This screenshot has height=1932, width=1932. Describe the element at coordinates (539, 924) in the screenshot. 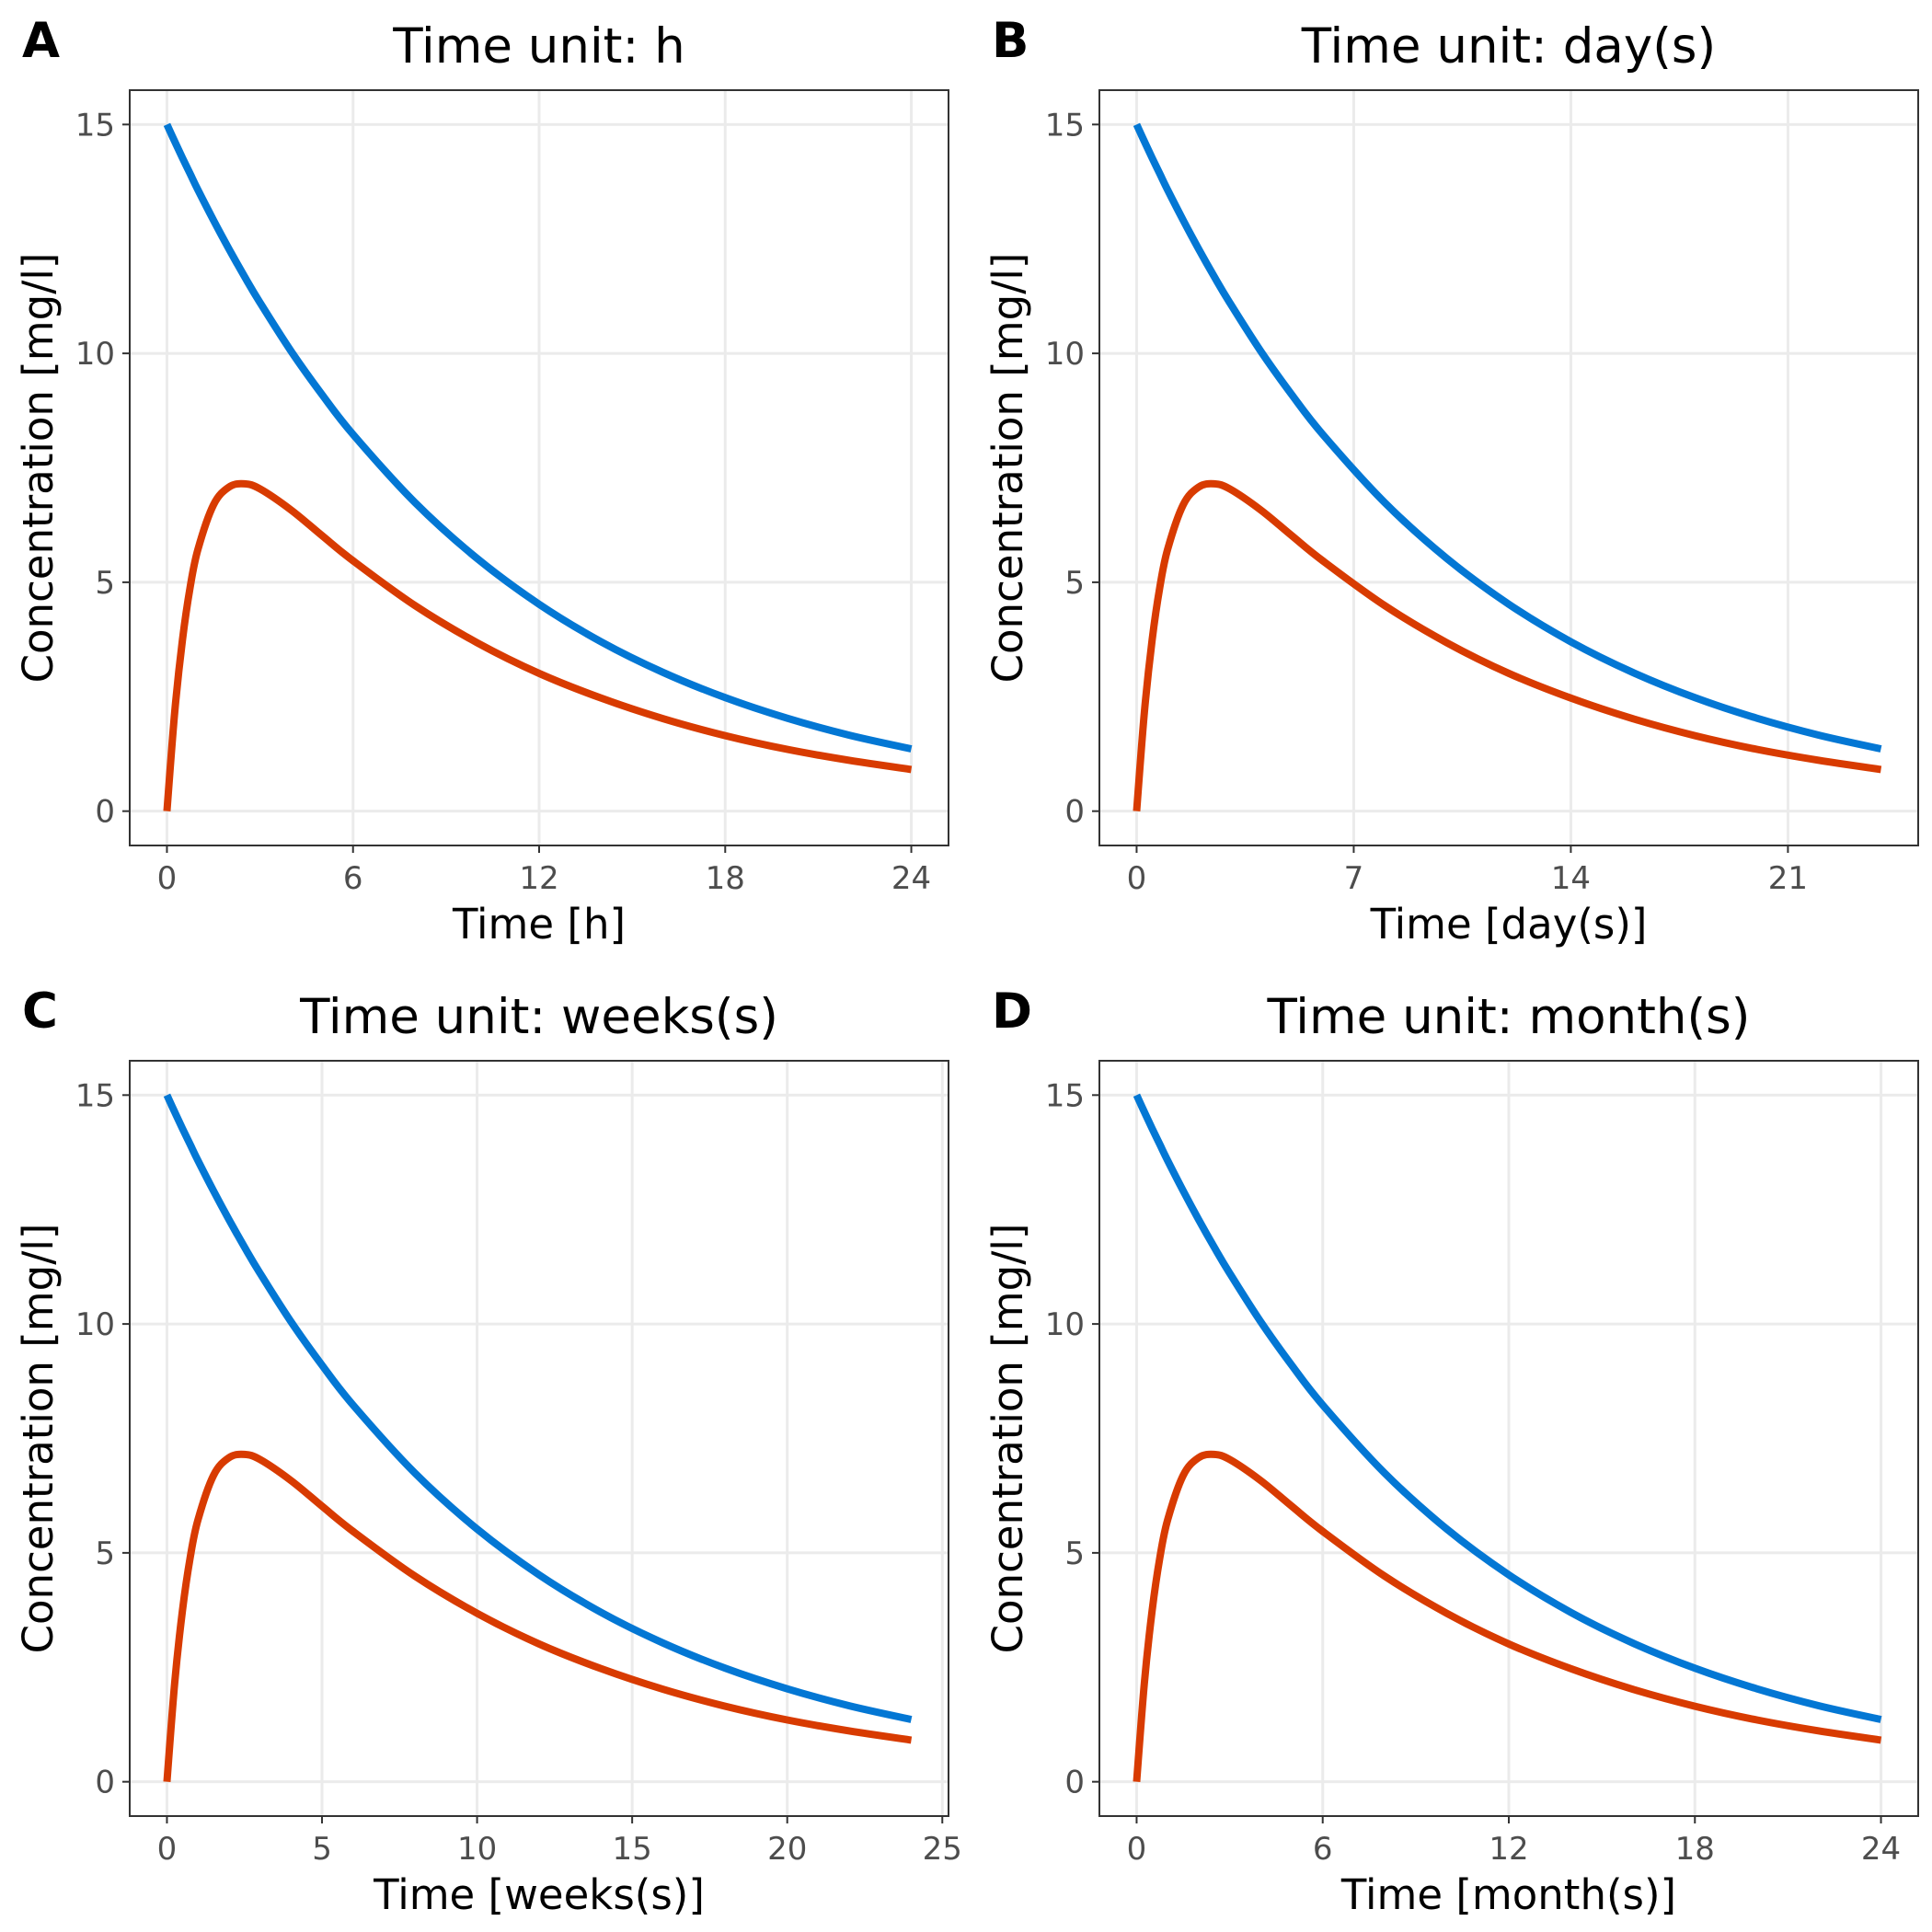

I see `x-axis-title: Time [h]` at that location.